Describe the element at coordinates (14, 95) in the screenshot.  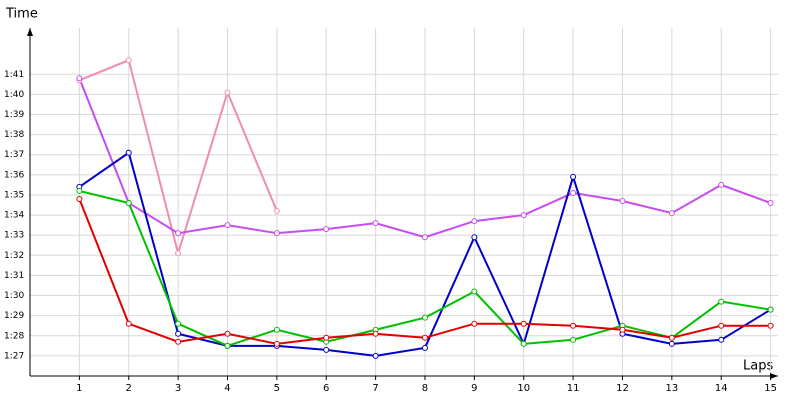
I see `y-tick-label: 1:40` at that location.